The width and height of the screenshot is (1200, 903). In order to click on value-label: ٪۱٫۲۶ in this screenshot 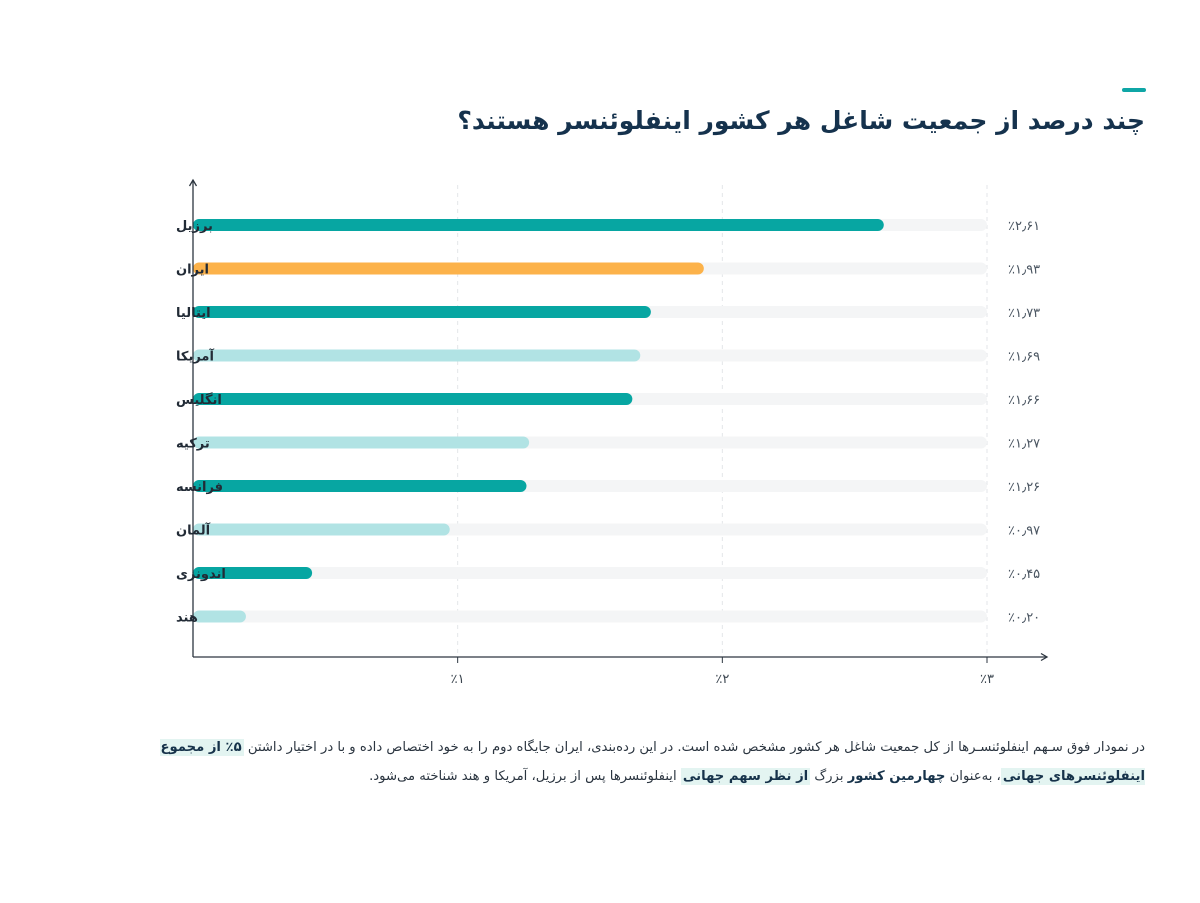, I will do `click(1024, 487)`.